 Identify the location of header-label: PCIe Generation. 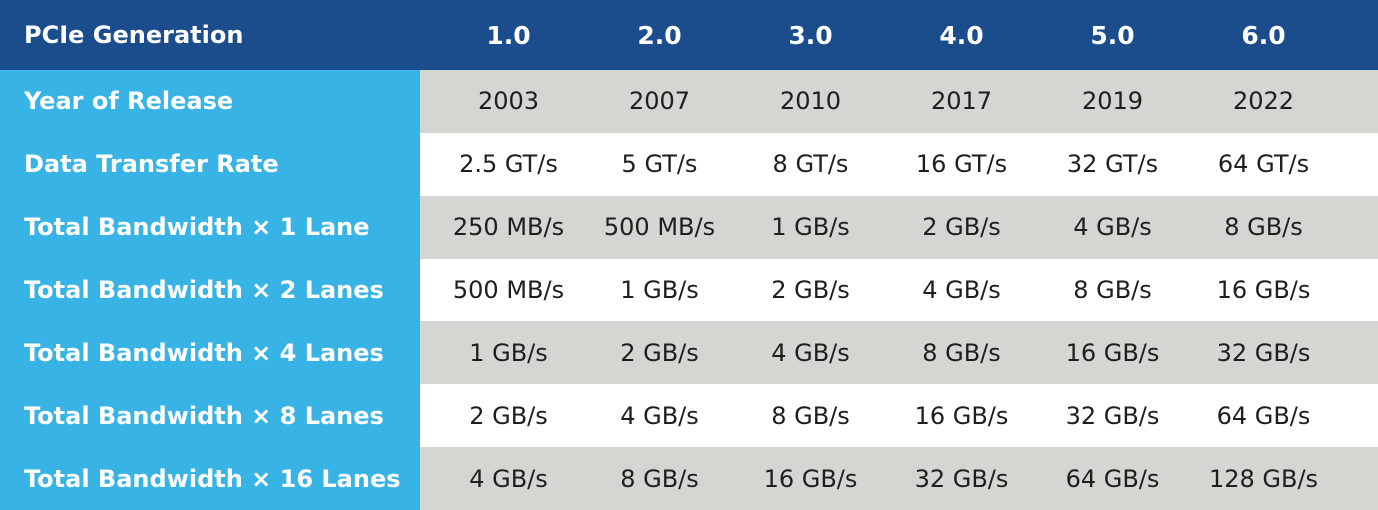
(134, 35).